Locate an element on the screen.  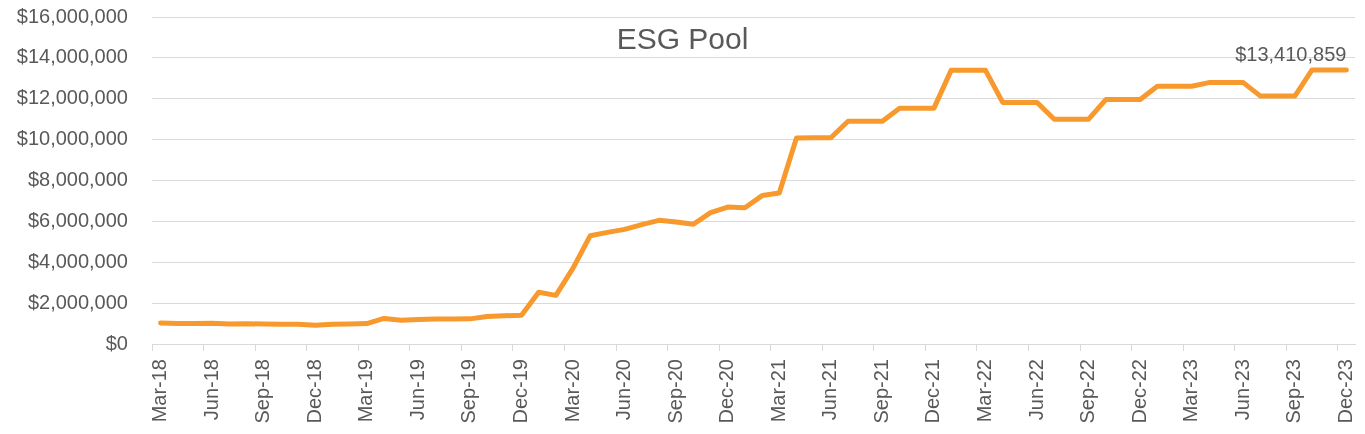
x-tick-label: Jun-18 is located at coordinates (210, 390).